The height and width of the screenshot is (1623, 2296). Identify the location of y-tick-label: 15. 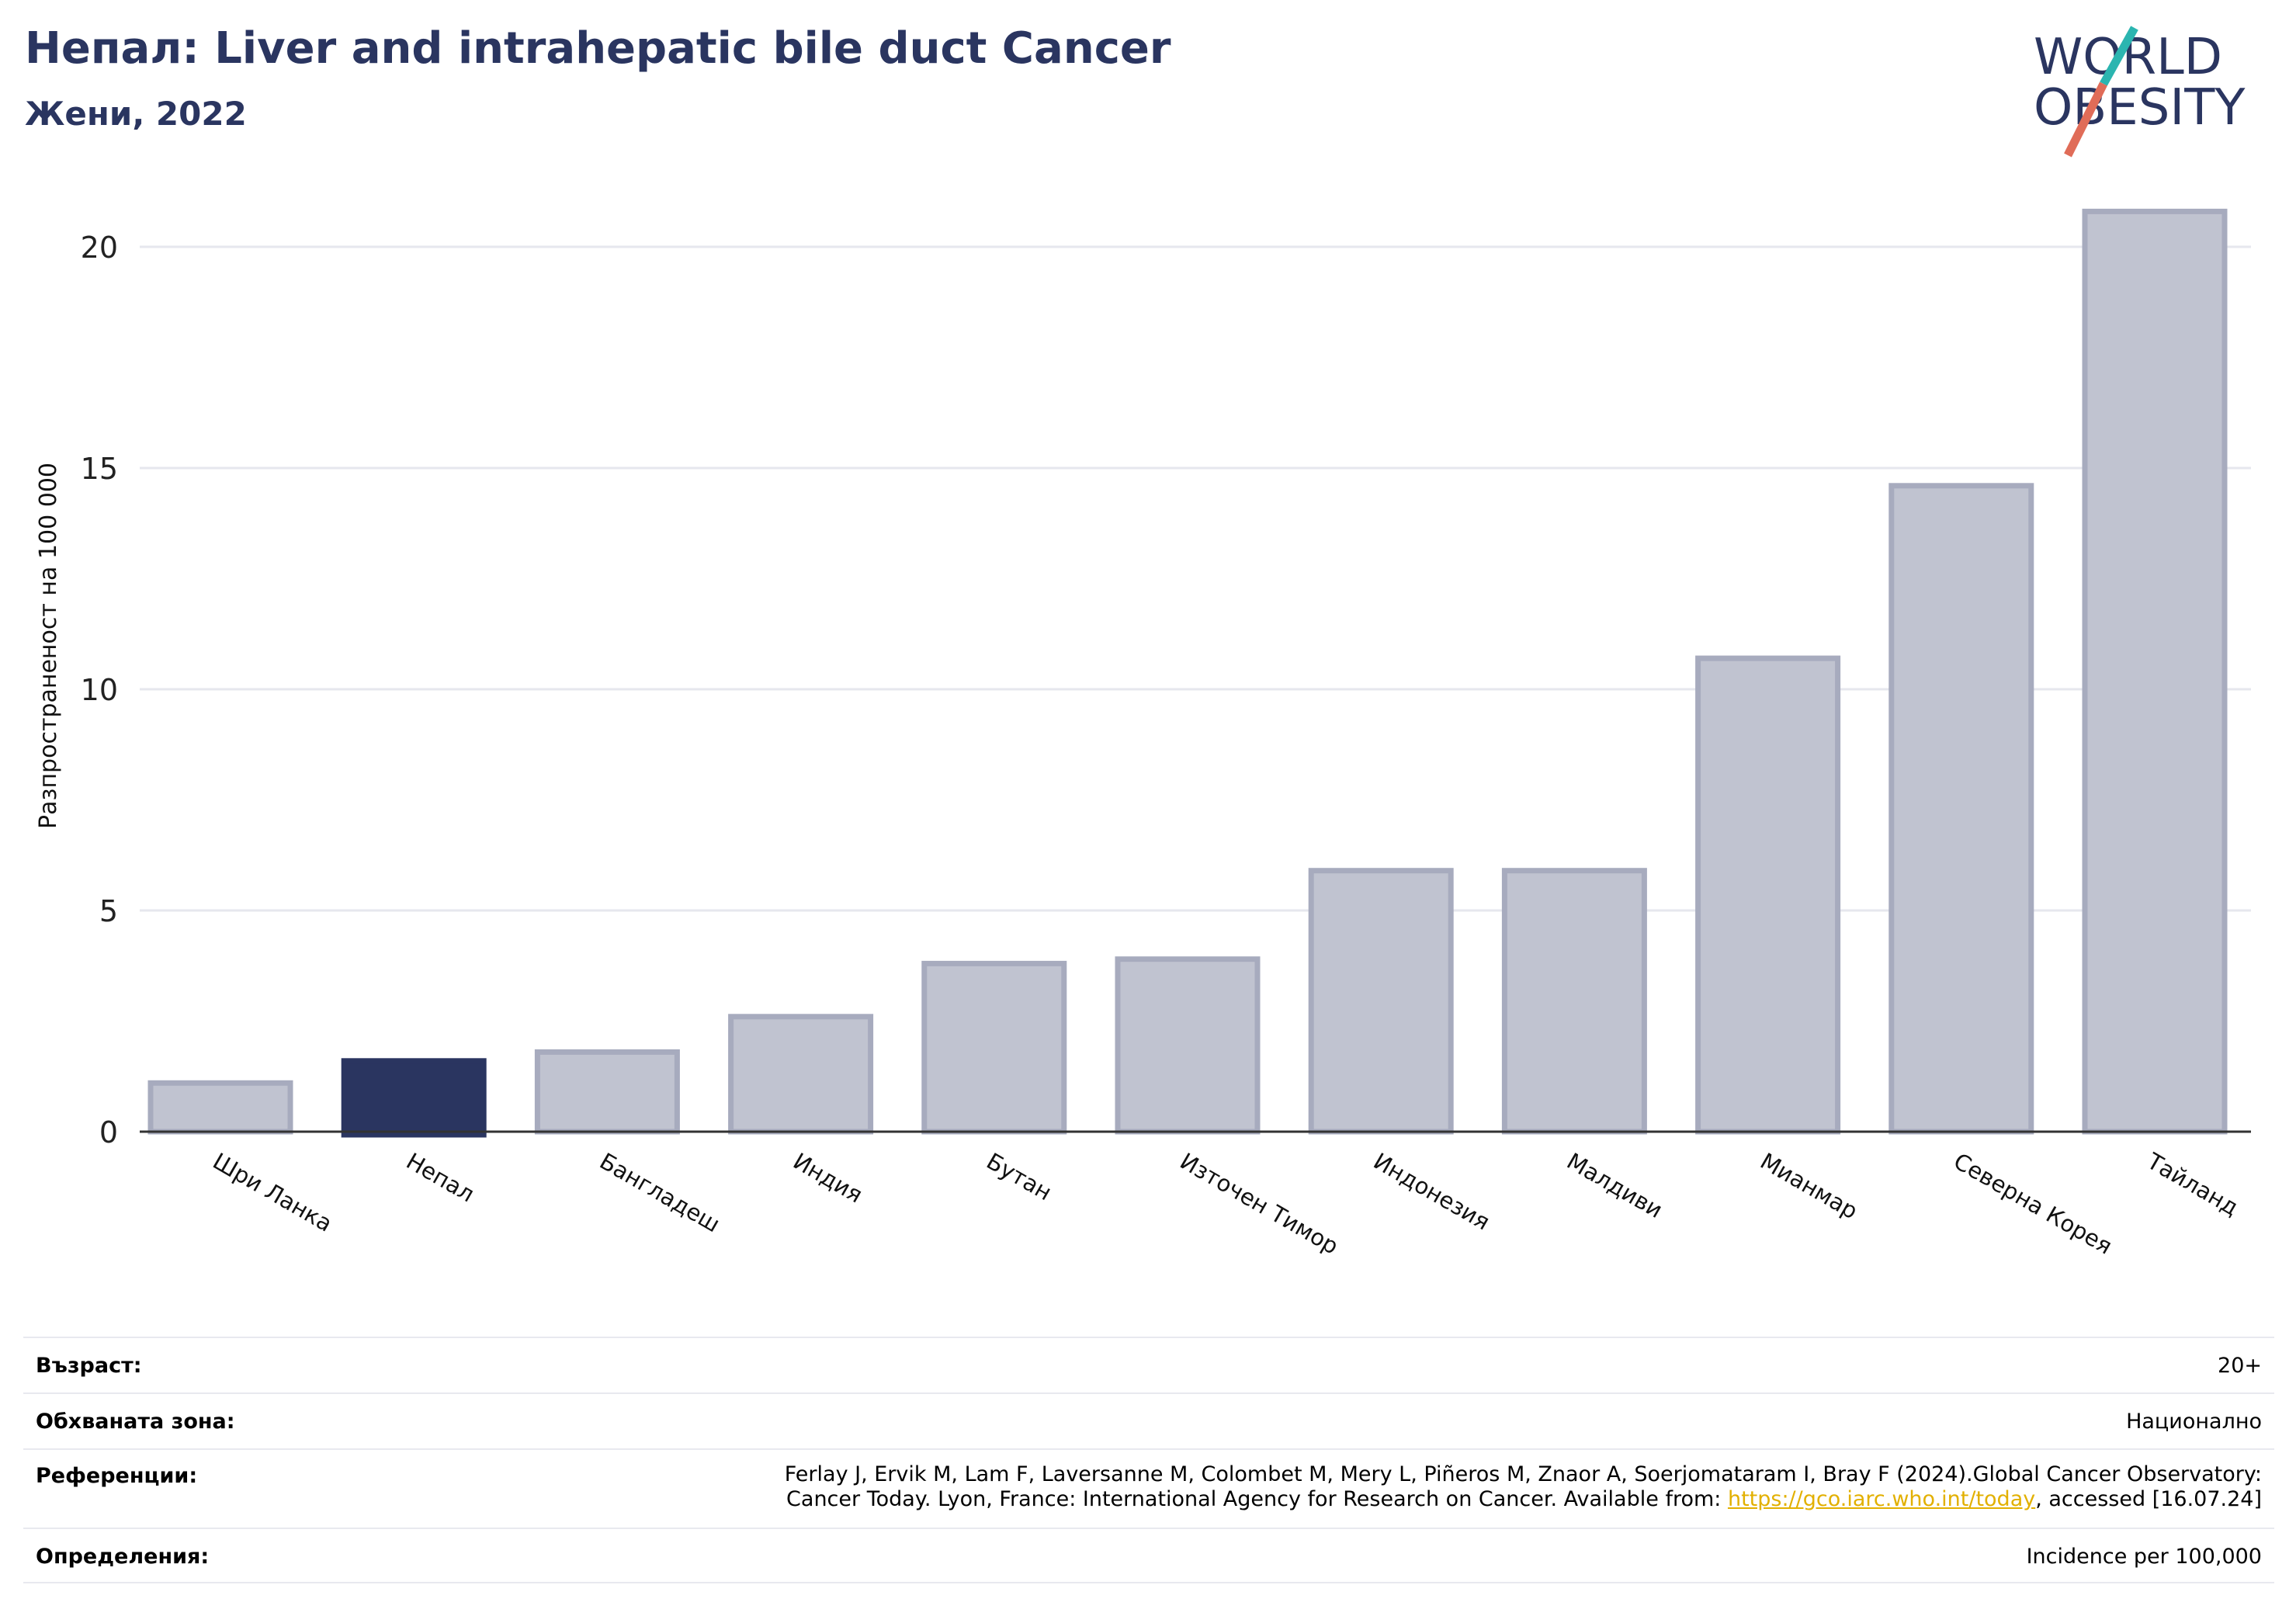
(99, 469).